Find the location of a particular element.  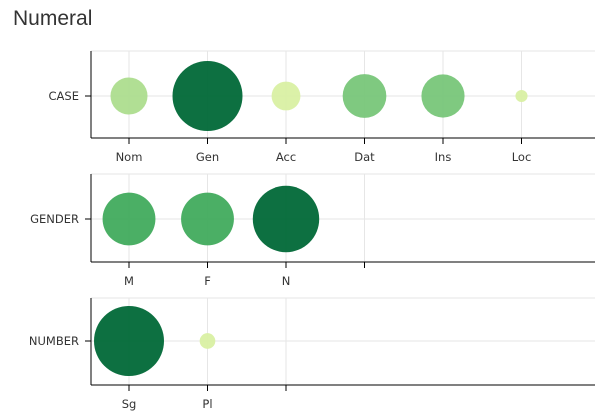

x-tick-label-nom: Nom is located at coordinates (129, 157).